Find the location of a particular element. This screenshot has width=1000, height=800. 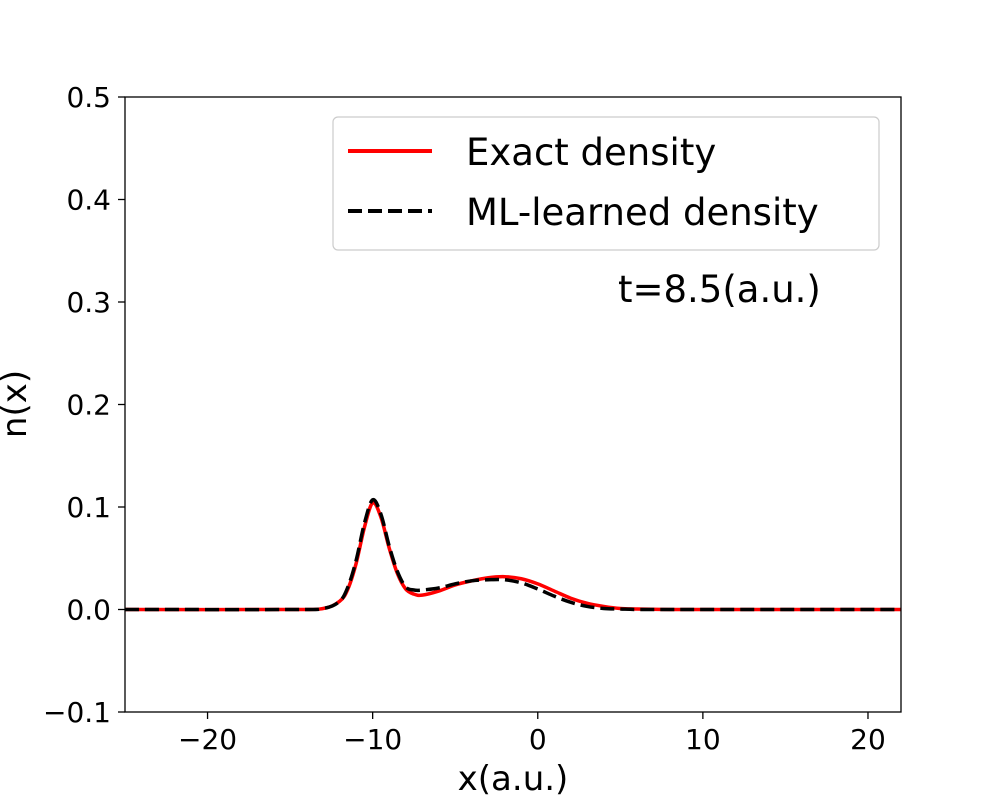

y-tick-label: 0.1 is located at coordinates (88, 507).